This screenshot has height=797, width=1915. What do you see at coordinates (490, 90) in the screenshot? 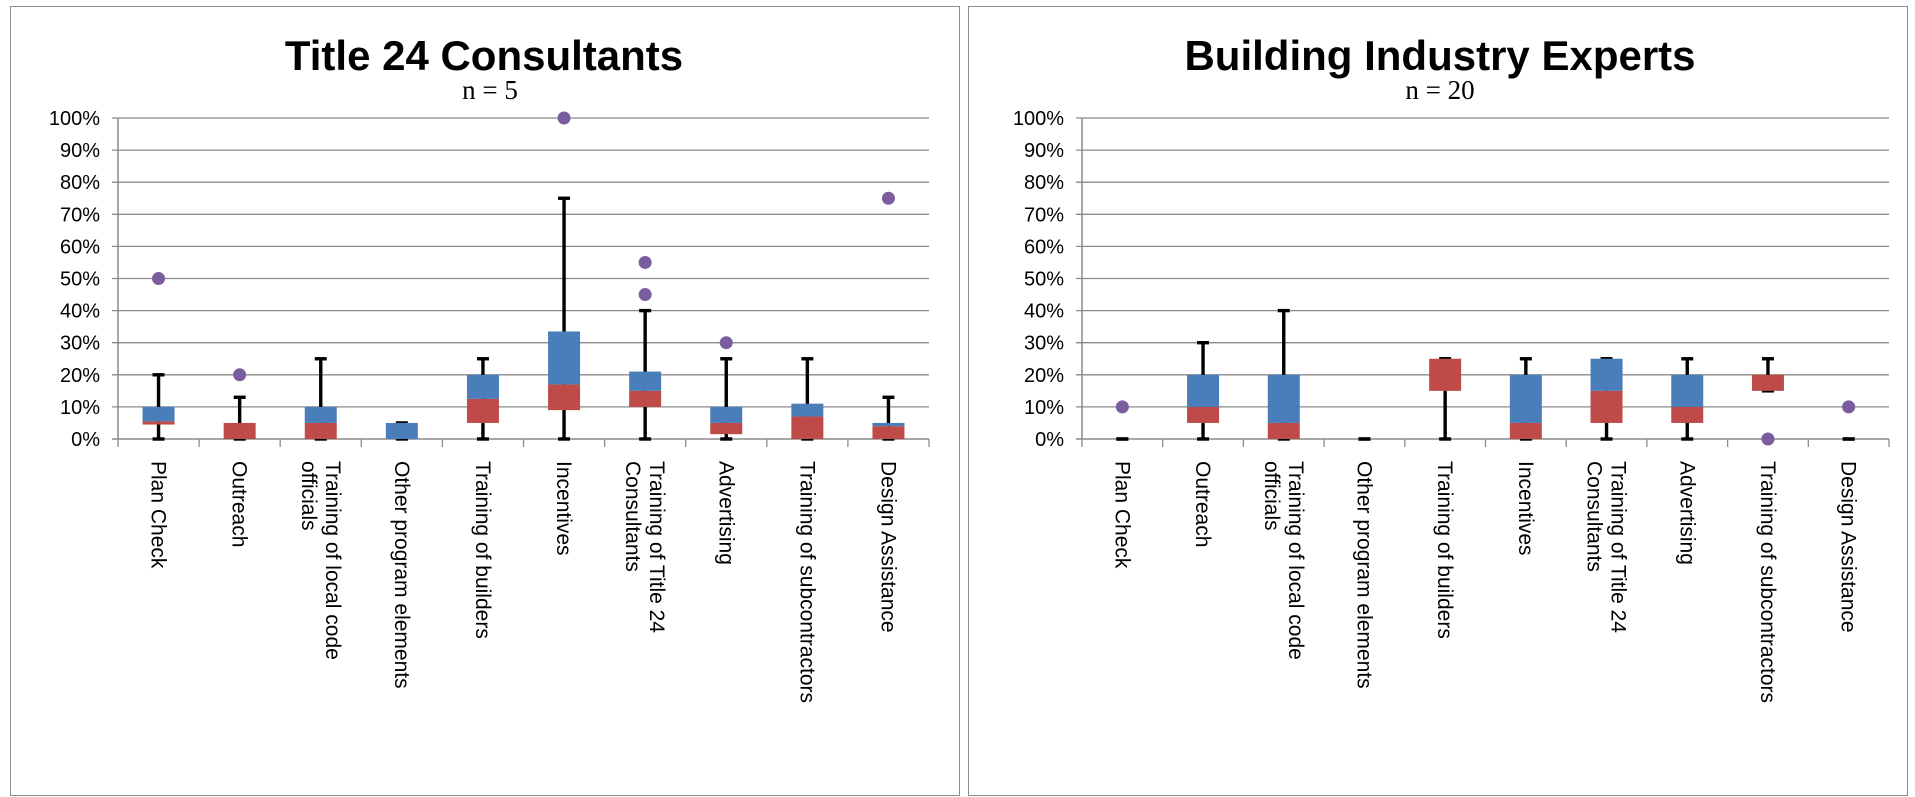
I see `chart-subtitle: n = 5` at bounding box center [490, 90].